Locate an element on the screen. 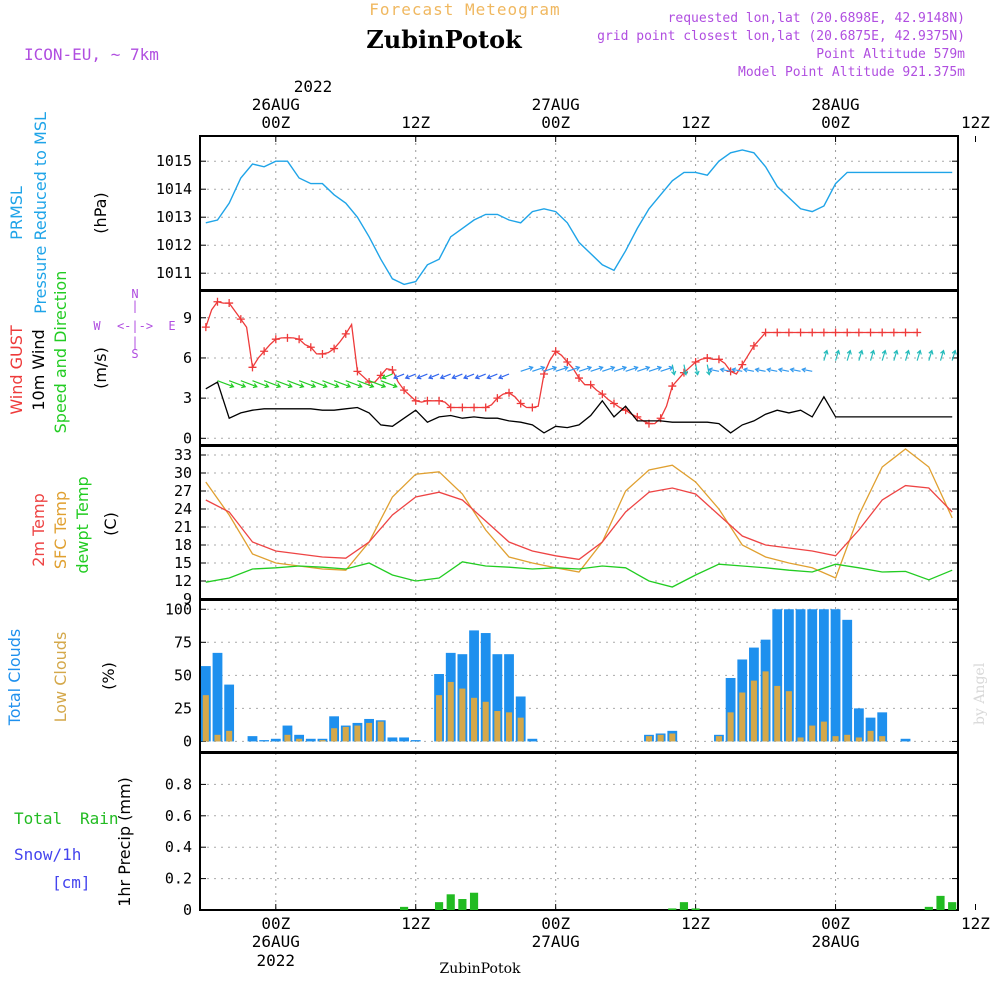  snow-unit: [cm] is located at coordinates (71, 882).